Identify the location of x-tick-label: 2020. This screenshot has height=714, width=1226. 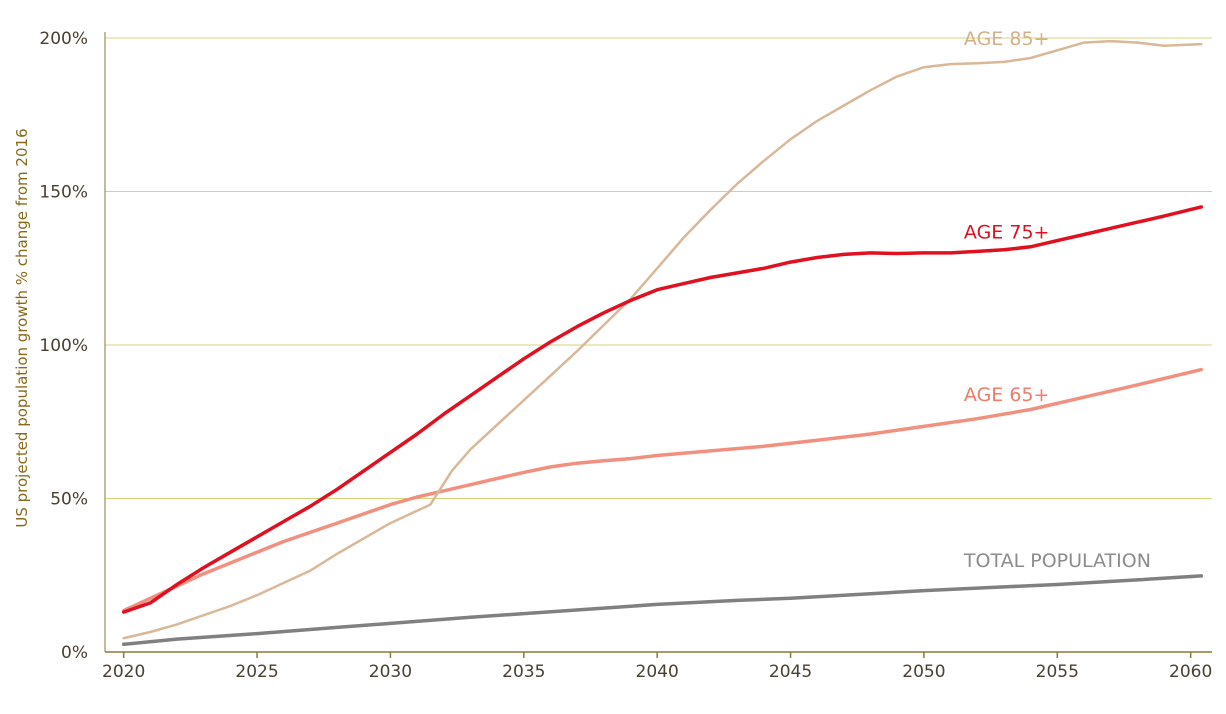
(123, 672).